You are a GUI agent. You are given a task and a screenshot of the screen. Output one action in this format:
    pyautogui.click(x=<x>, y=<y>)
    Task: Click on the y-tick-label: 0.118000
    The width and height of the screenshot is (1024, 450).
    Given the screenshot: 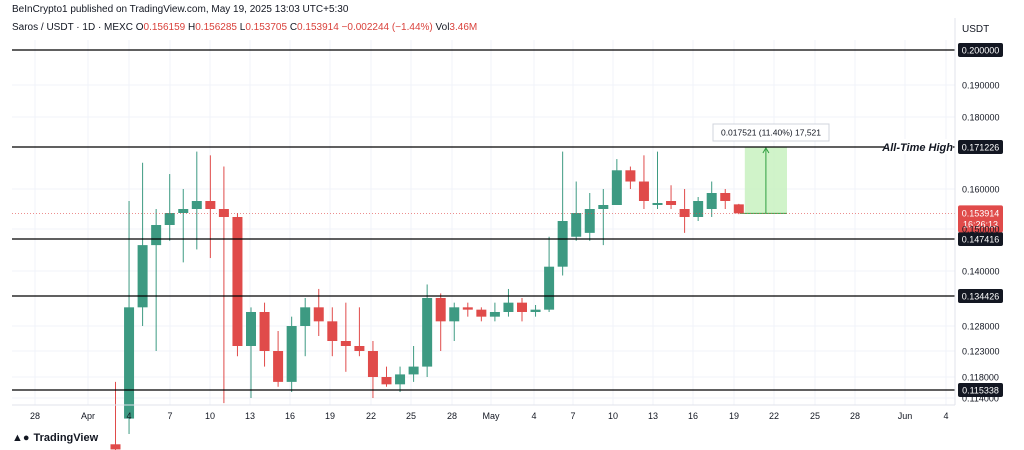 What is the action you would take?
    pyautogui.click(x=980, y=378)
    